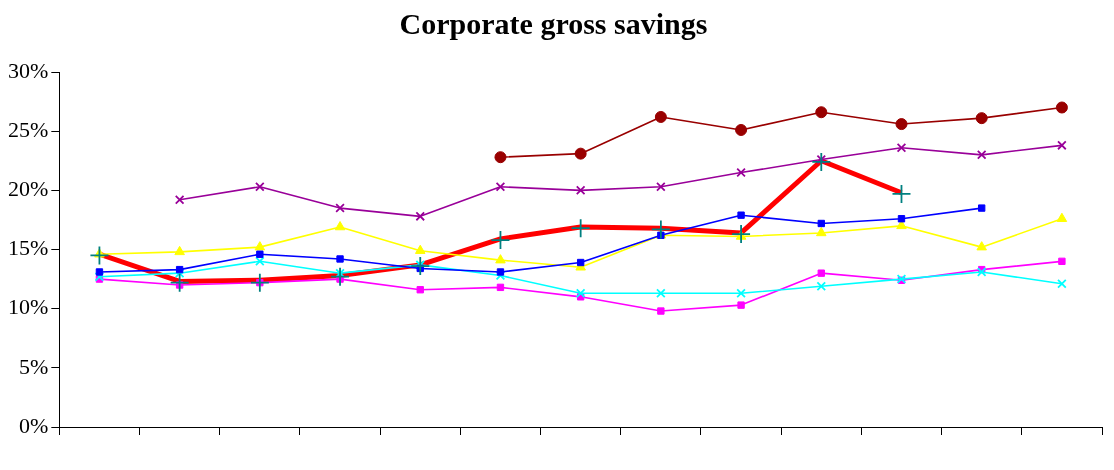 Image resolution: width=1114 pixels, height=470 pixels. What do you see at coordinates (28, 129) in the screenshot?
I see `y-tick-label: 25%` at bounding box center [28, 129].